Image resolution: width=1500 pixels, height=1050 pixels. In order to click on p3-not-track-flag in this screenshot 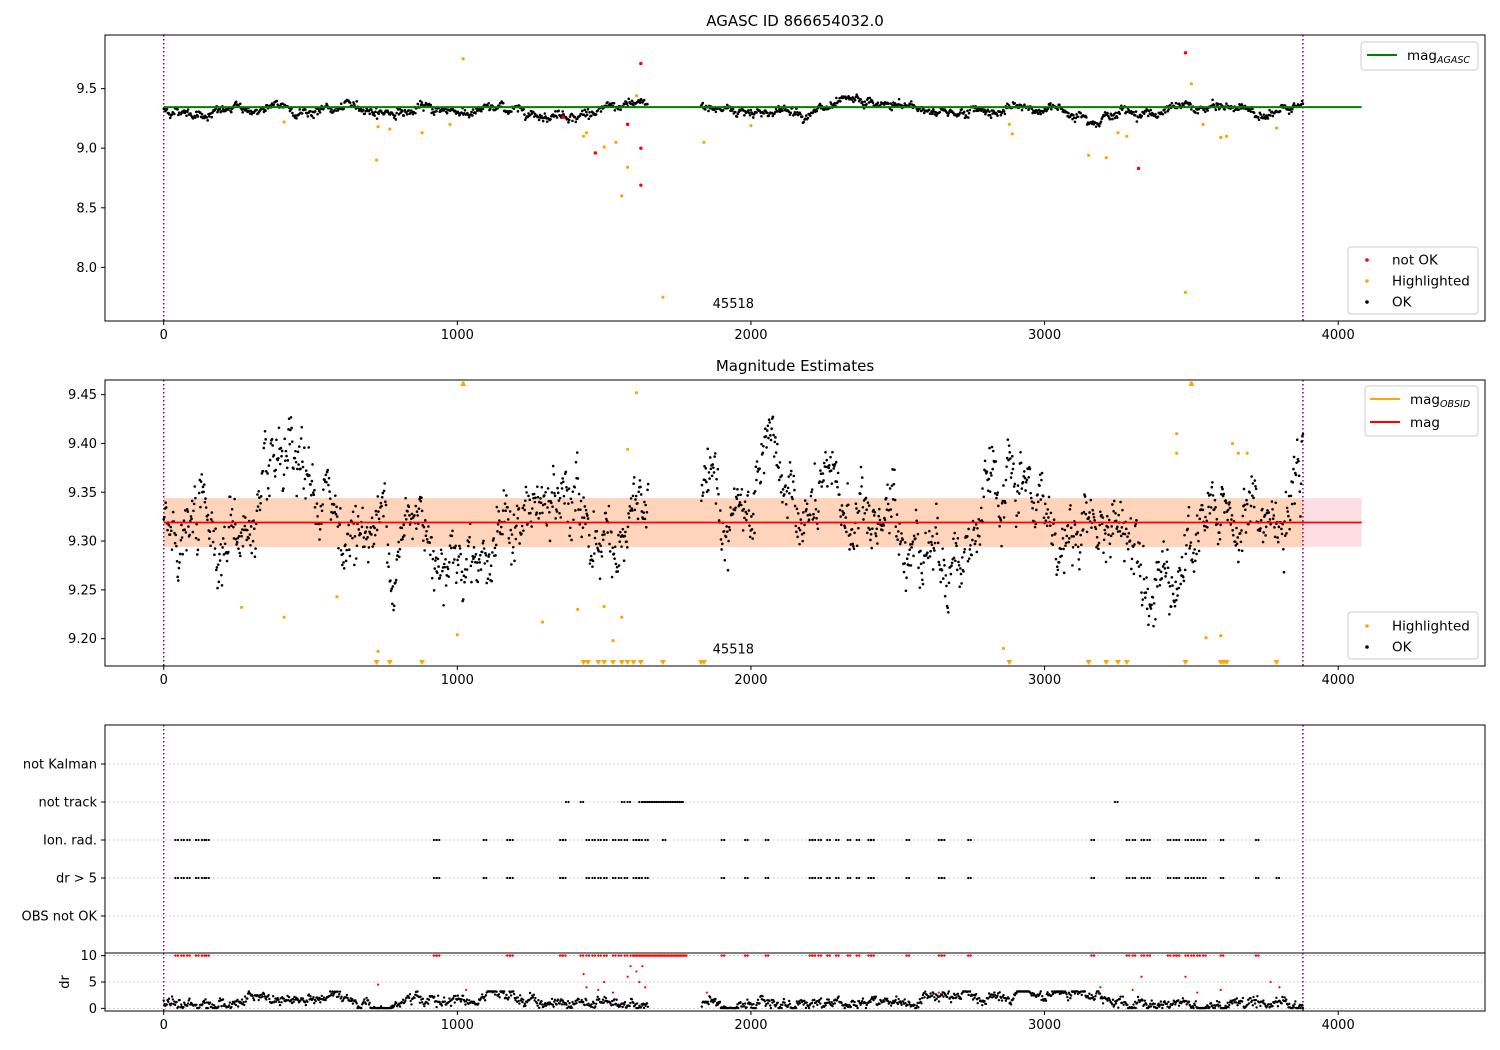, I will do `click(651, 802)`.